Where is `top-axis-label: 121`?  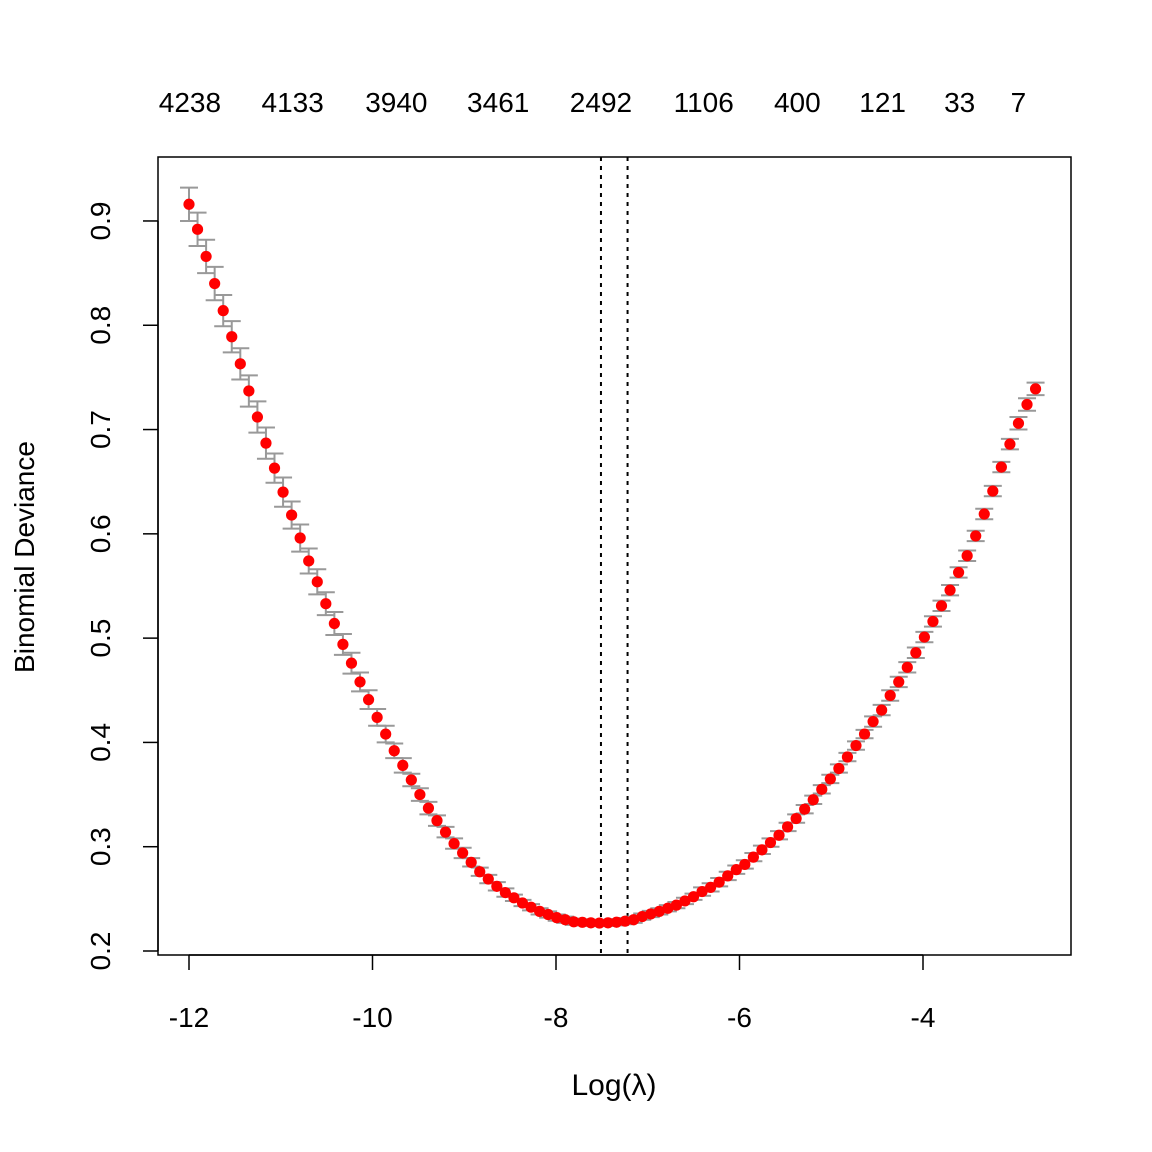
top-axis-label: 121 is located at coordinates (882, 102).